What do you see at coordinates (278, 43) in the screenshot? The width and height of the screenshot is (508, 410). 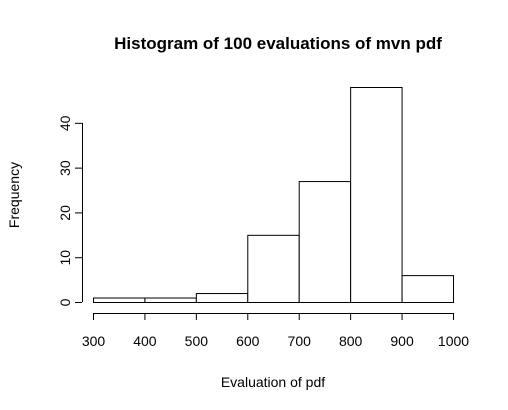 I see `chart-title: Histogram of 100 evaluations of mvn pdf` at bounding box center [278, 43].